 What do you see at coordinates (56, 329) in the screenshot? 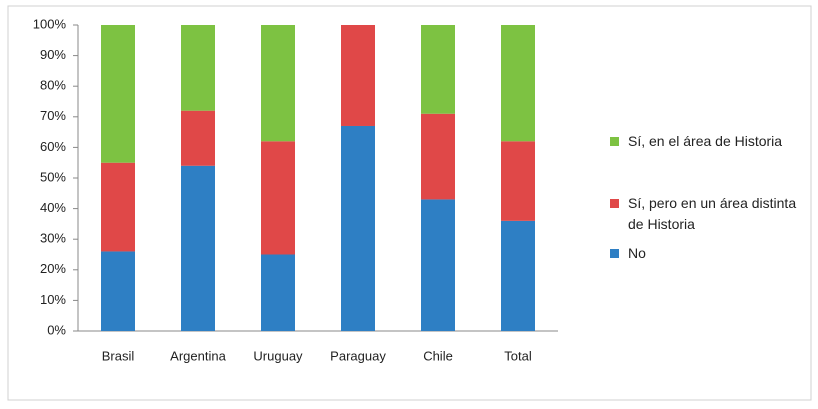
I see `y-tick-label: 0%` at bounding box center [56, 329].